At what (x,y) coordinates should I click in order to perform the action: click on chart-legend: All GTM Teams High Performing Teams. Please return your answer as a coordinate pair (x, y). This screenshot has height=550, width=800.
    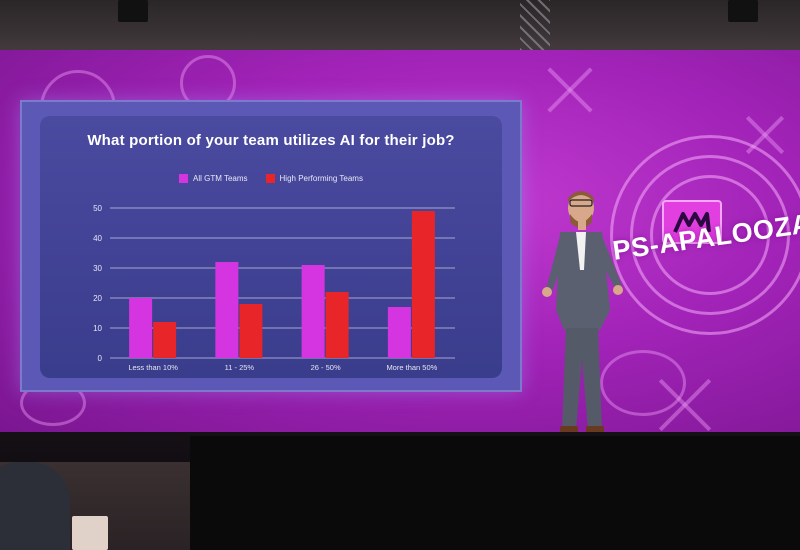
    Looking at the image, I should click on (271, 178).